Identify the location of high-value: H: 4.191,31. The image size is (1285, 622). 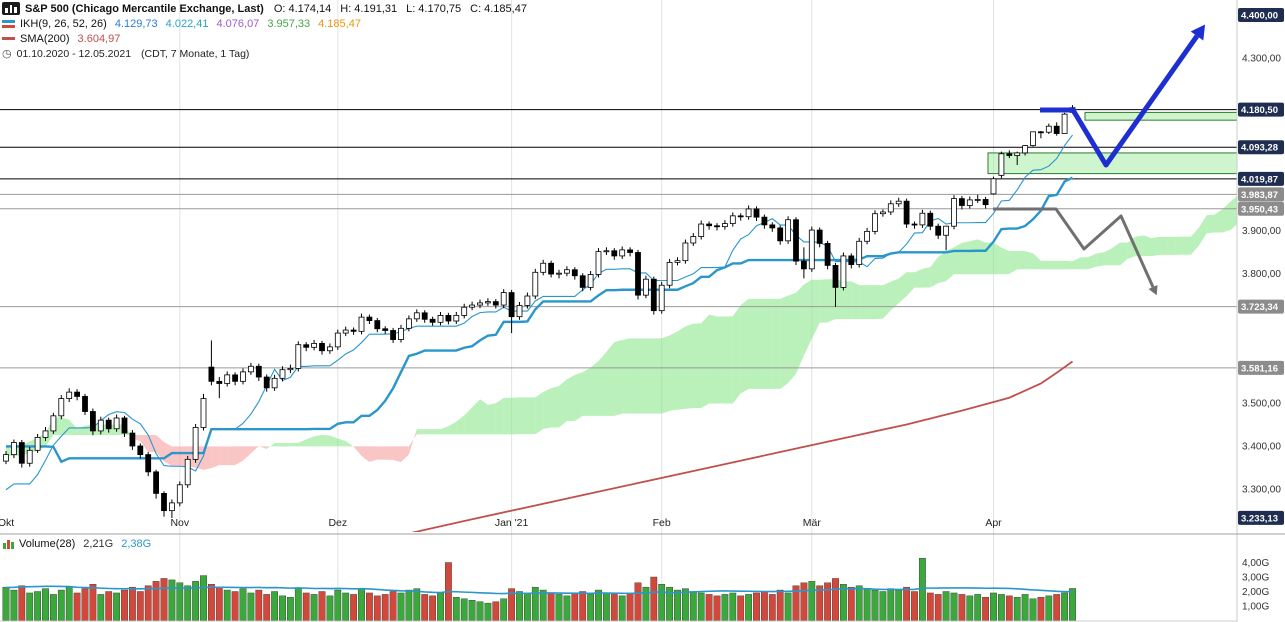
(369, 8).